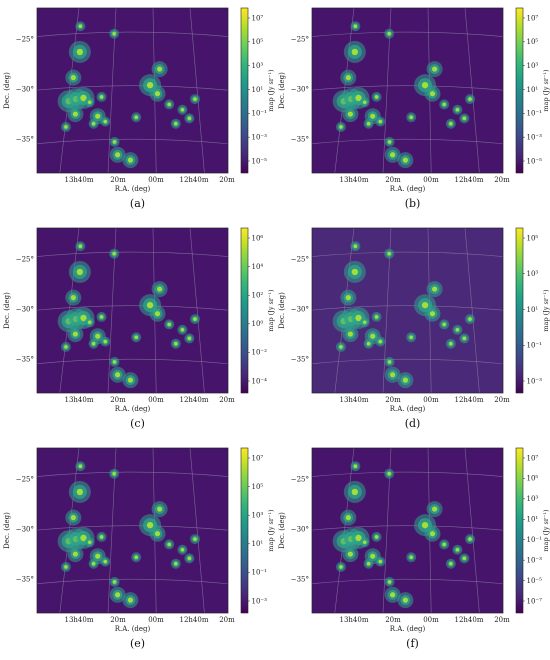 The image size is (550, 660). Describe the element at coordinates (412, 203) in the screenshot. I see `caption: (b)` at that location.